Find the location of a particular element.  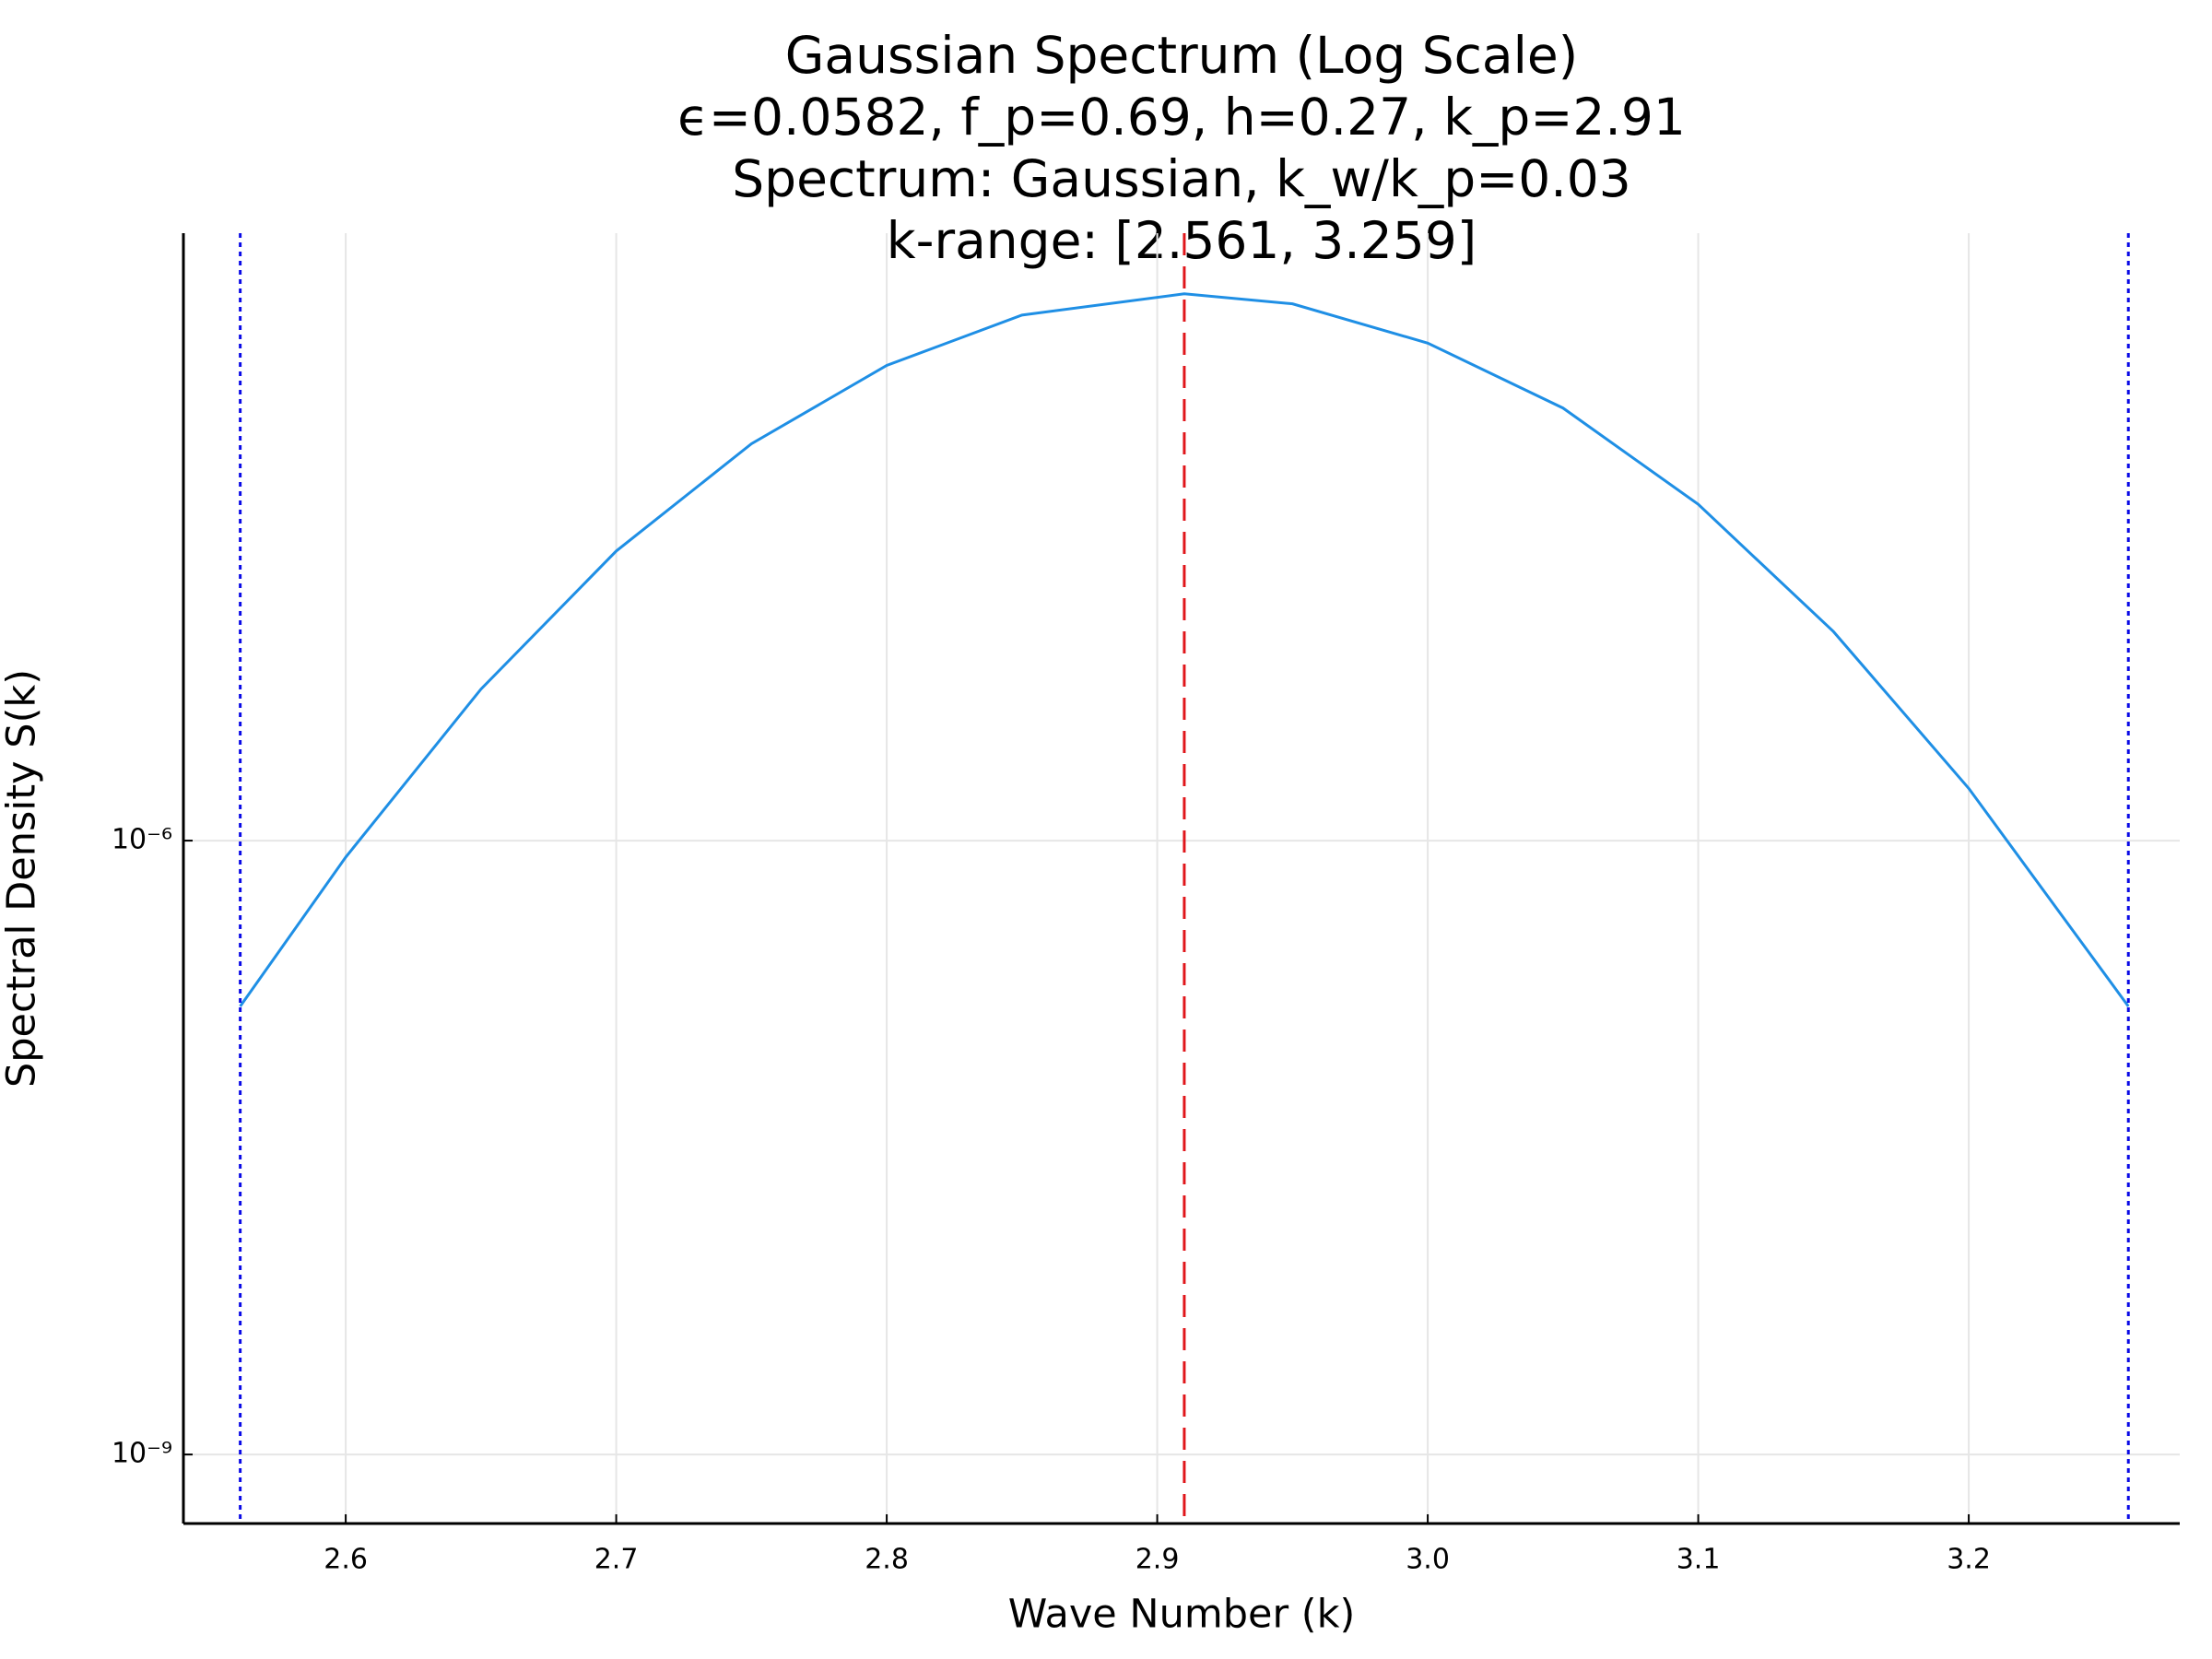

x-tick-label: 3.2 is located at coordinates (1969, 1560).